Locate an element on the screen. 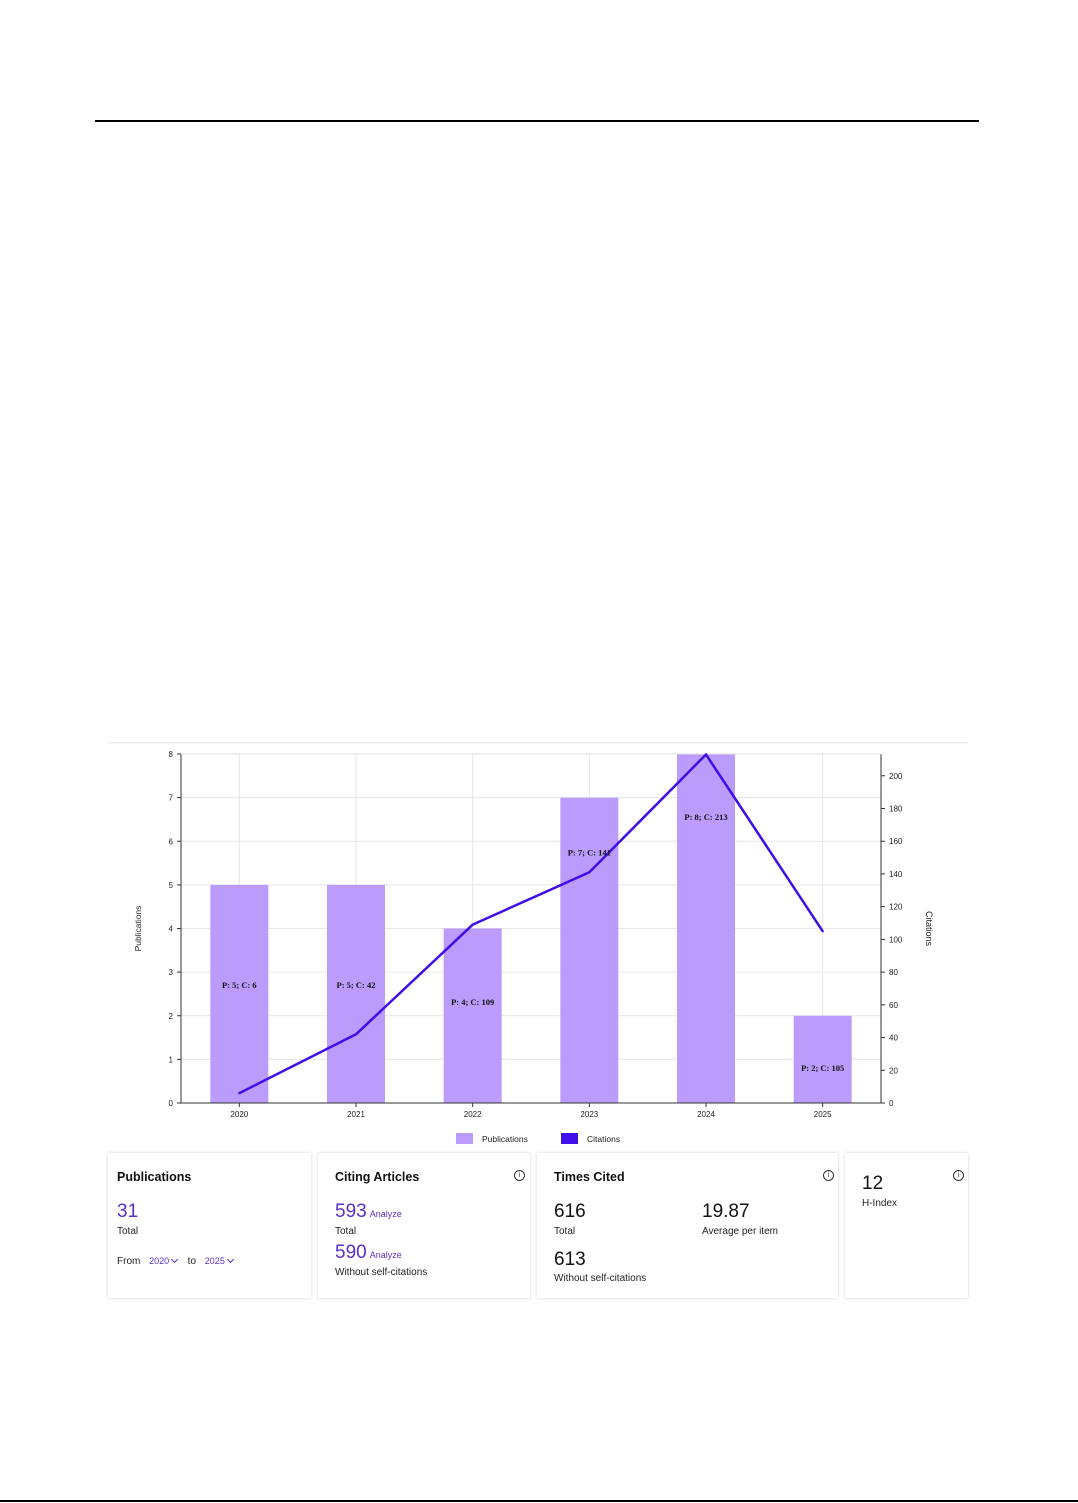 Image resolution: width=1078 pixels, height=1503 pixels. bar-data-label: P: 5; C: 6 is located at coordinates (239, 985).